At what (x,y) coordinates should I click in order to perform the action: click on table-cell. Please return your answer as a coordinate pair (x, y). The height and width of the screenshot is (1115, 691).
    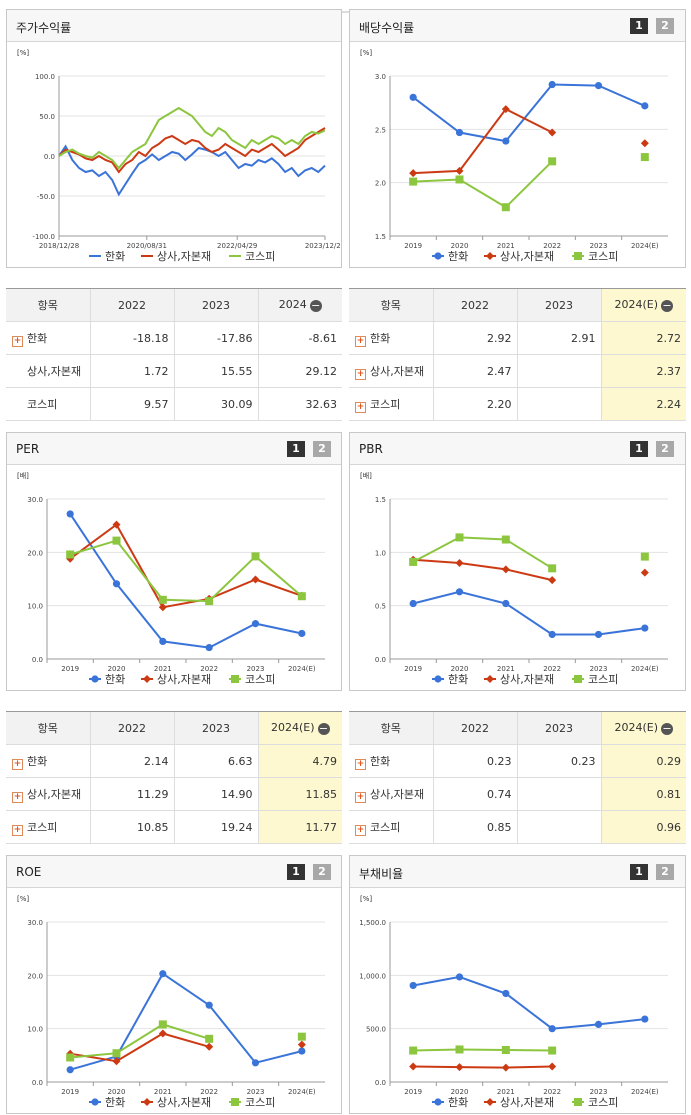
    Looking at the image, I should click on (558, 827).